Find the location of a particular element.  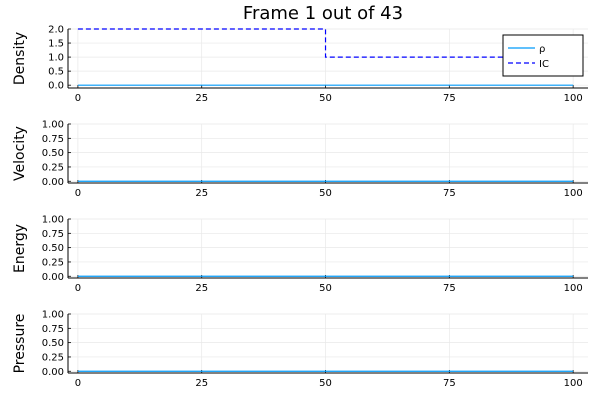

legend is located at coordinates (543, 55).